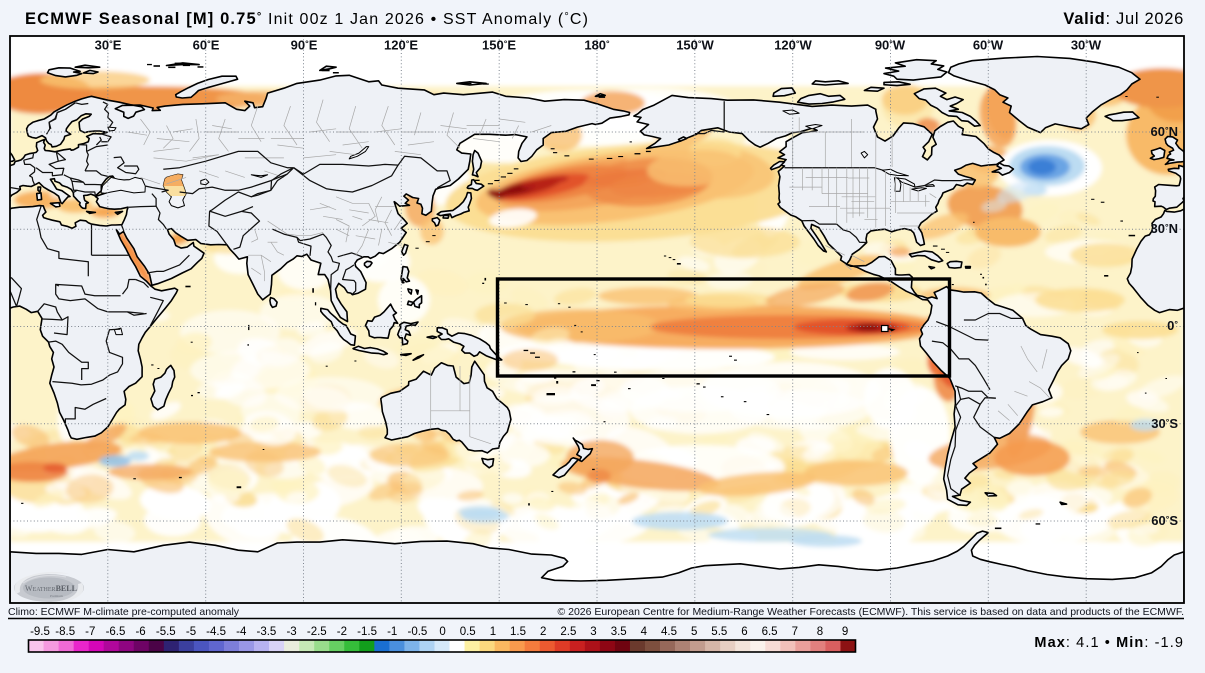 Image resolution: width=1205 pixels, height=673 pixels. I want to click on svg-text: 9, so click(845, 632).